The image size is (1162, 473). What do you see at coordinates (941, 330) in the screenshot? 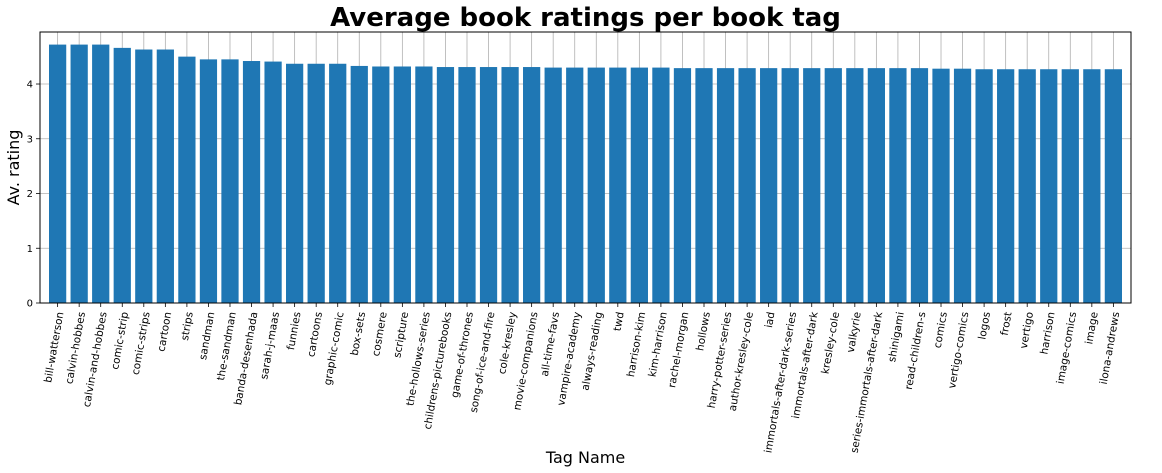
I see `x-tick-label: comics` at bounding box center [941, 330].